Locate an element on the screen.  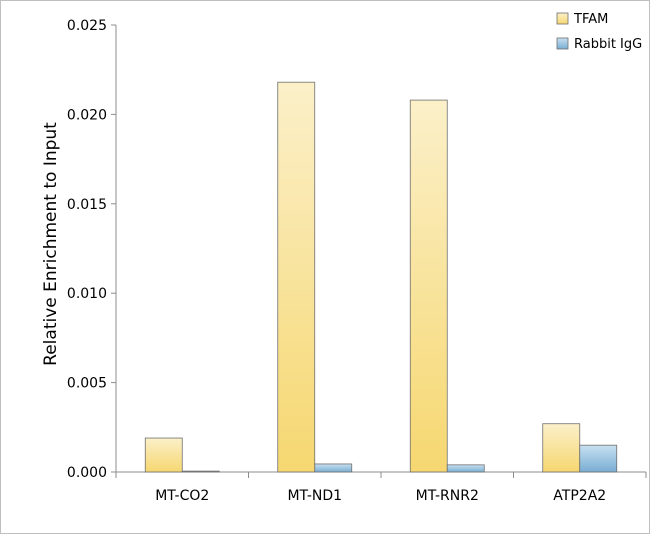
bar-rabbit-igg-atp2a2 is located at coordinates (598, 458).